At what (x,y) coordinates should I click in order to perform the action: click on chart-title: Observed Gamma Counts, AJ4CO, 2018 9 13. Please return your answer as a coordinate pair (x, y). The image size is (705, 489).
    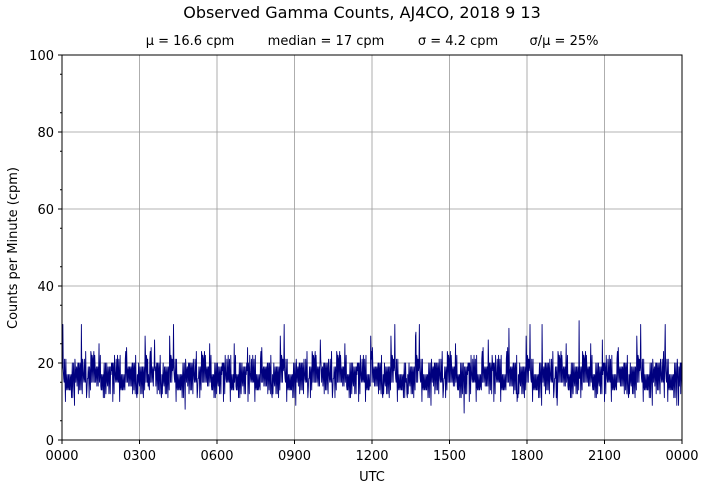
    Looking at the image, I should click on (362, 12).